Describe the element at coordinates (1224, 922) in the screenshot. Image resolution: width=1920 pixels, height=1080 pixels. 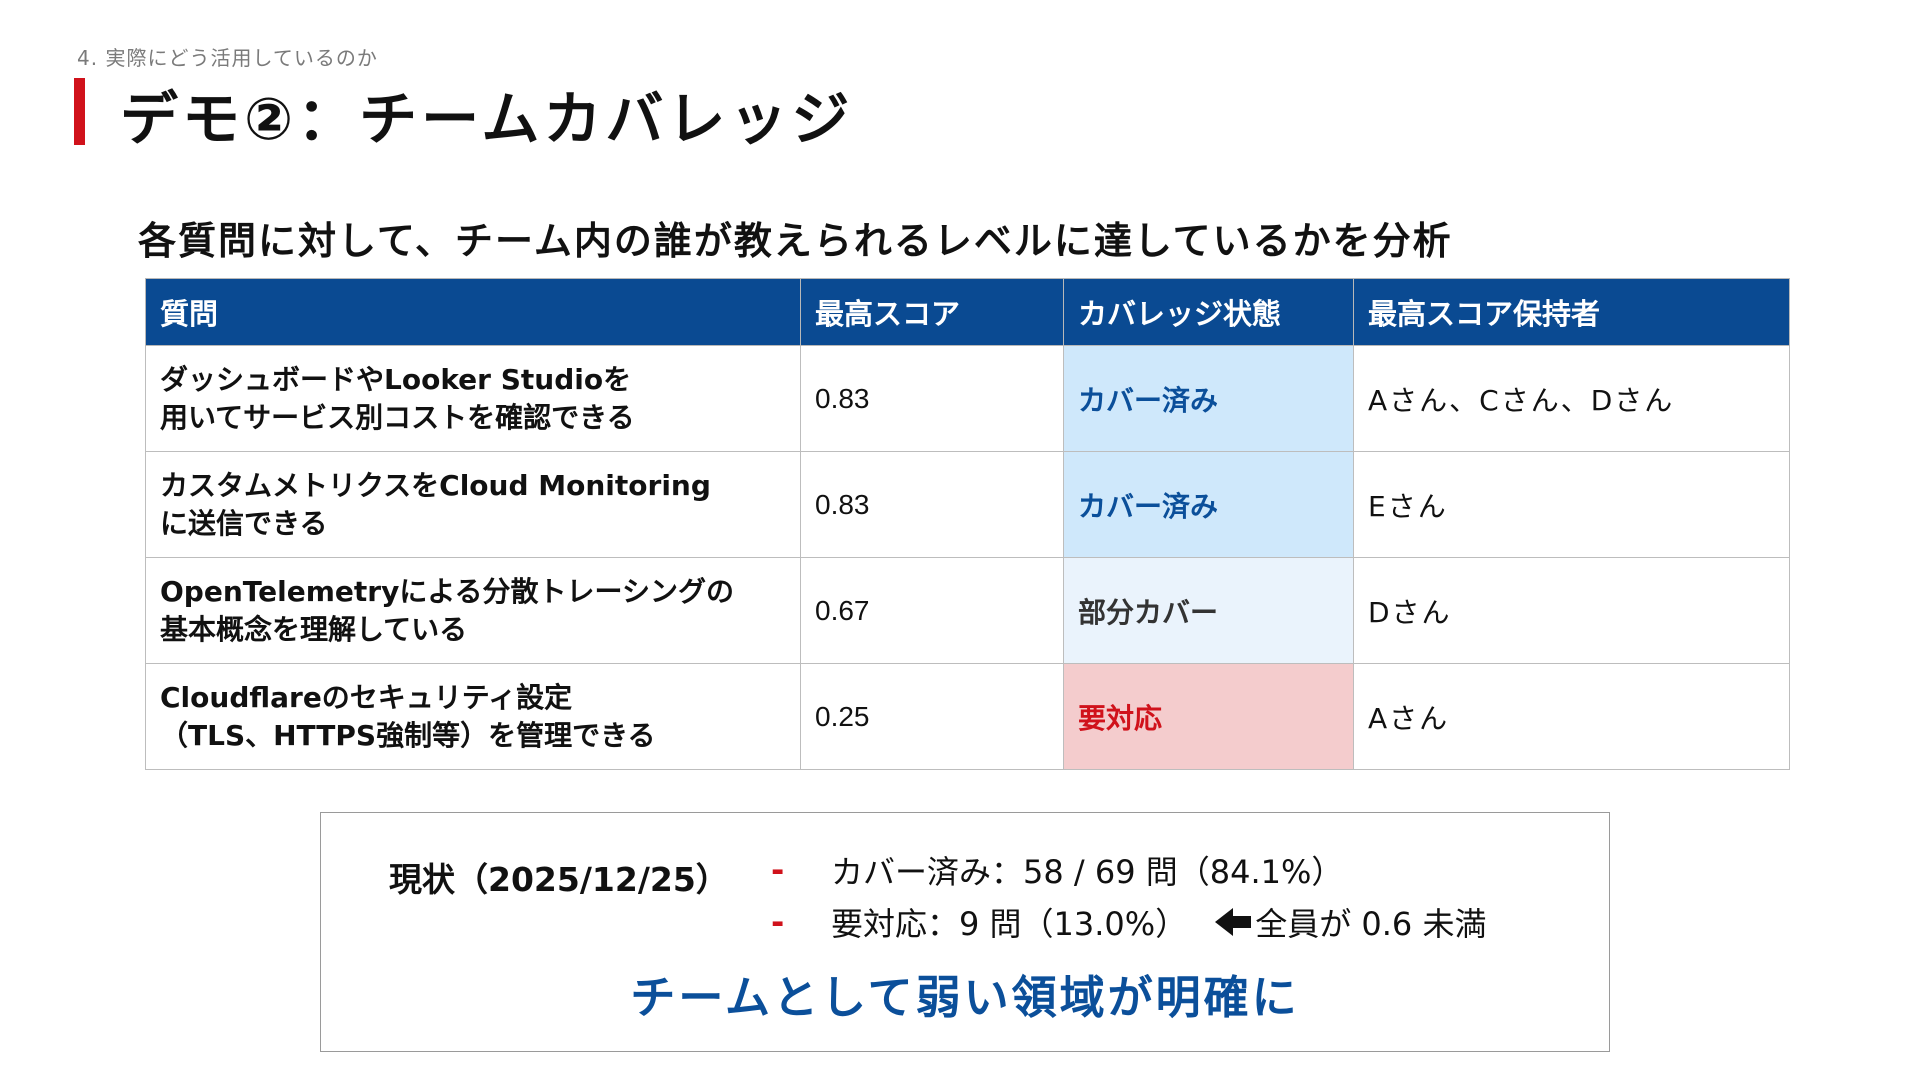
I see `left-arrow-icon` at that location.